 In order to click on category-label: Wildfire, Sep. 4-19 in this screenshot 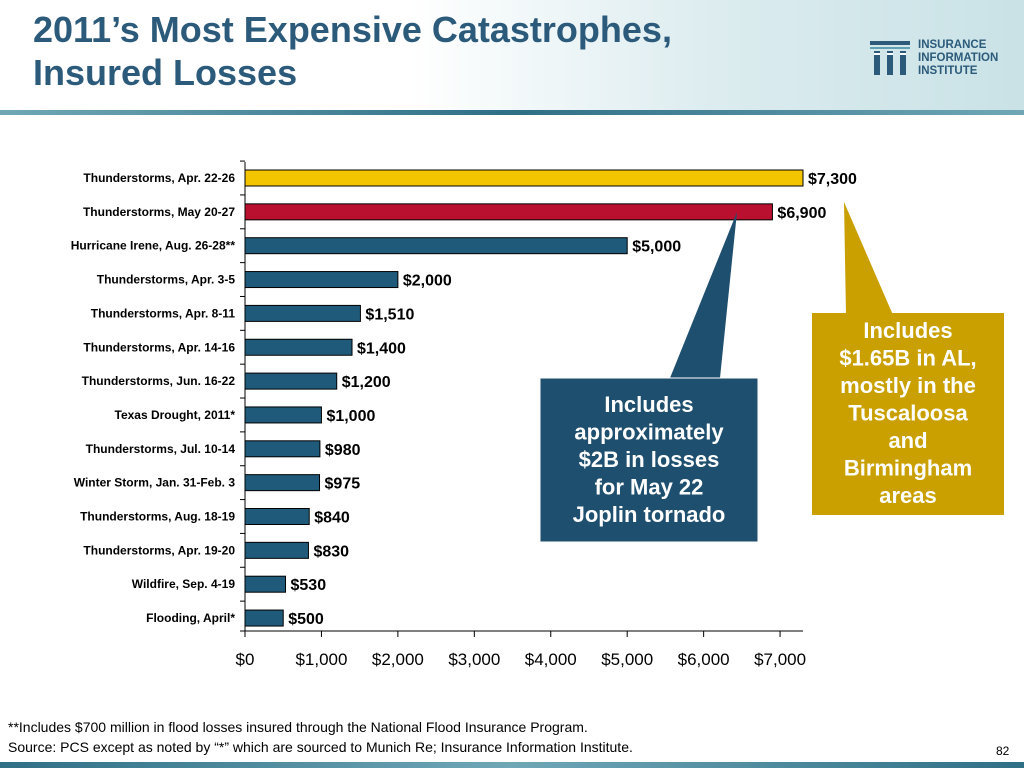, I will do `click(184, 584)`.